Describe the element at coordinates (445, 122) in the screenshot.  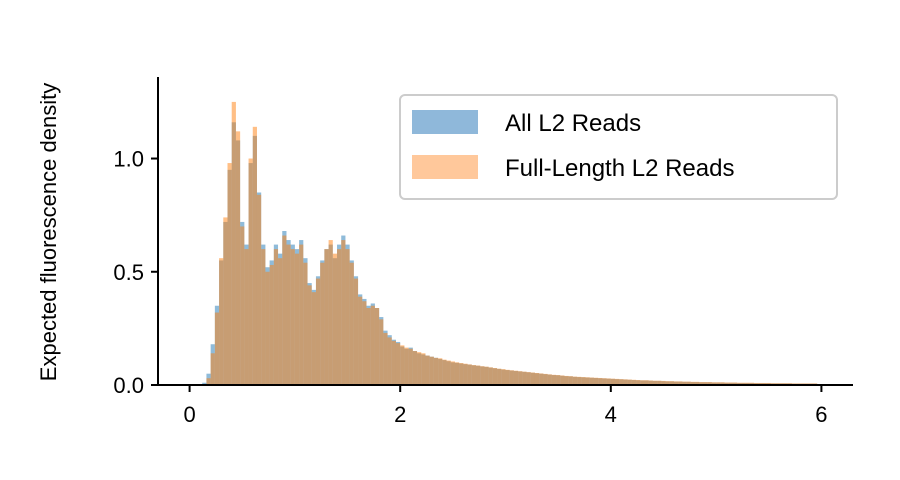
I see `legend-swatch-all-l2-reads` at that location.